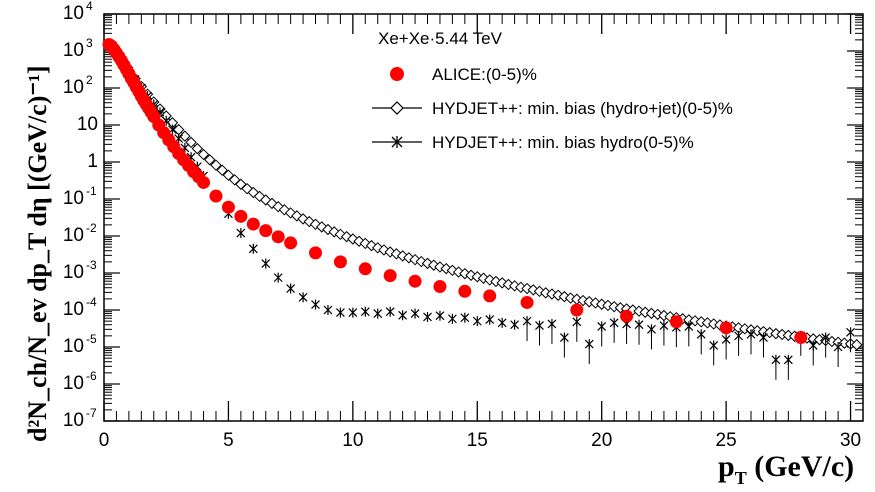 This screenshot has height=492, width=875. I want to click on legend-marker-hydro, so click(397, 142).